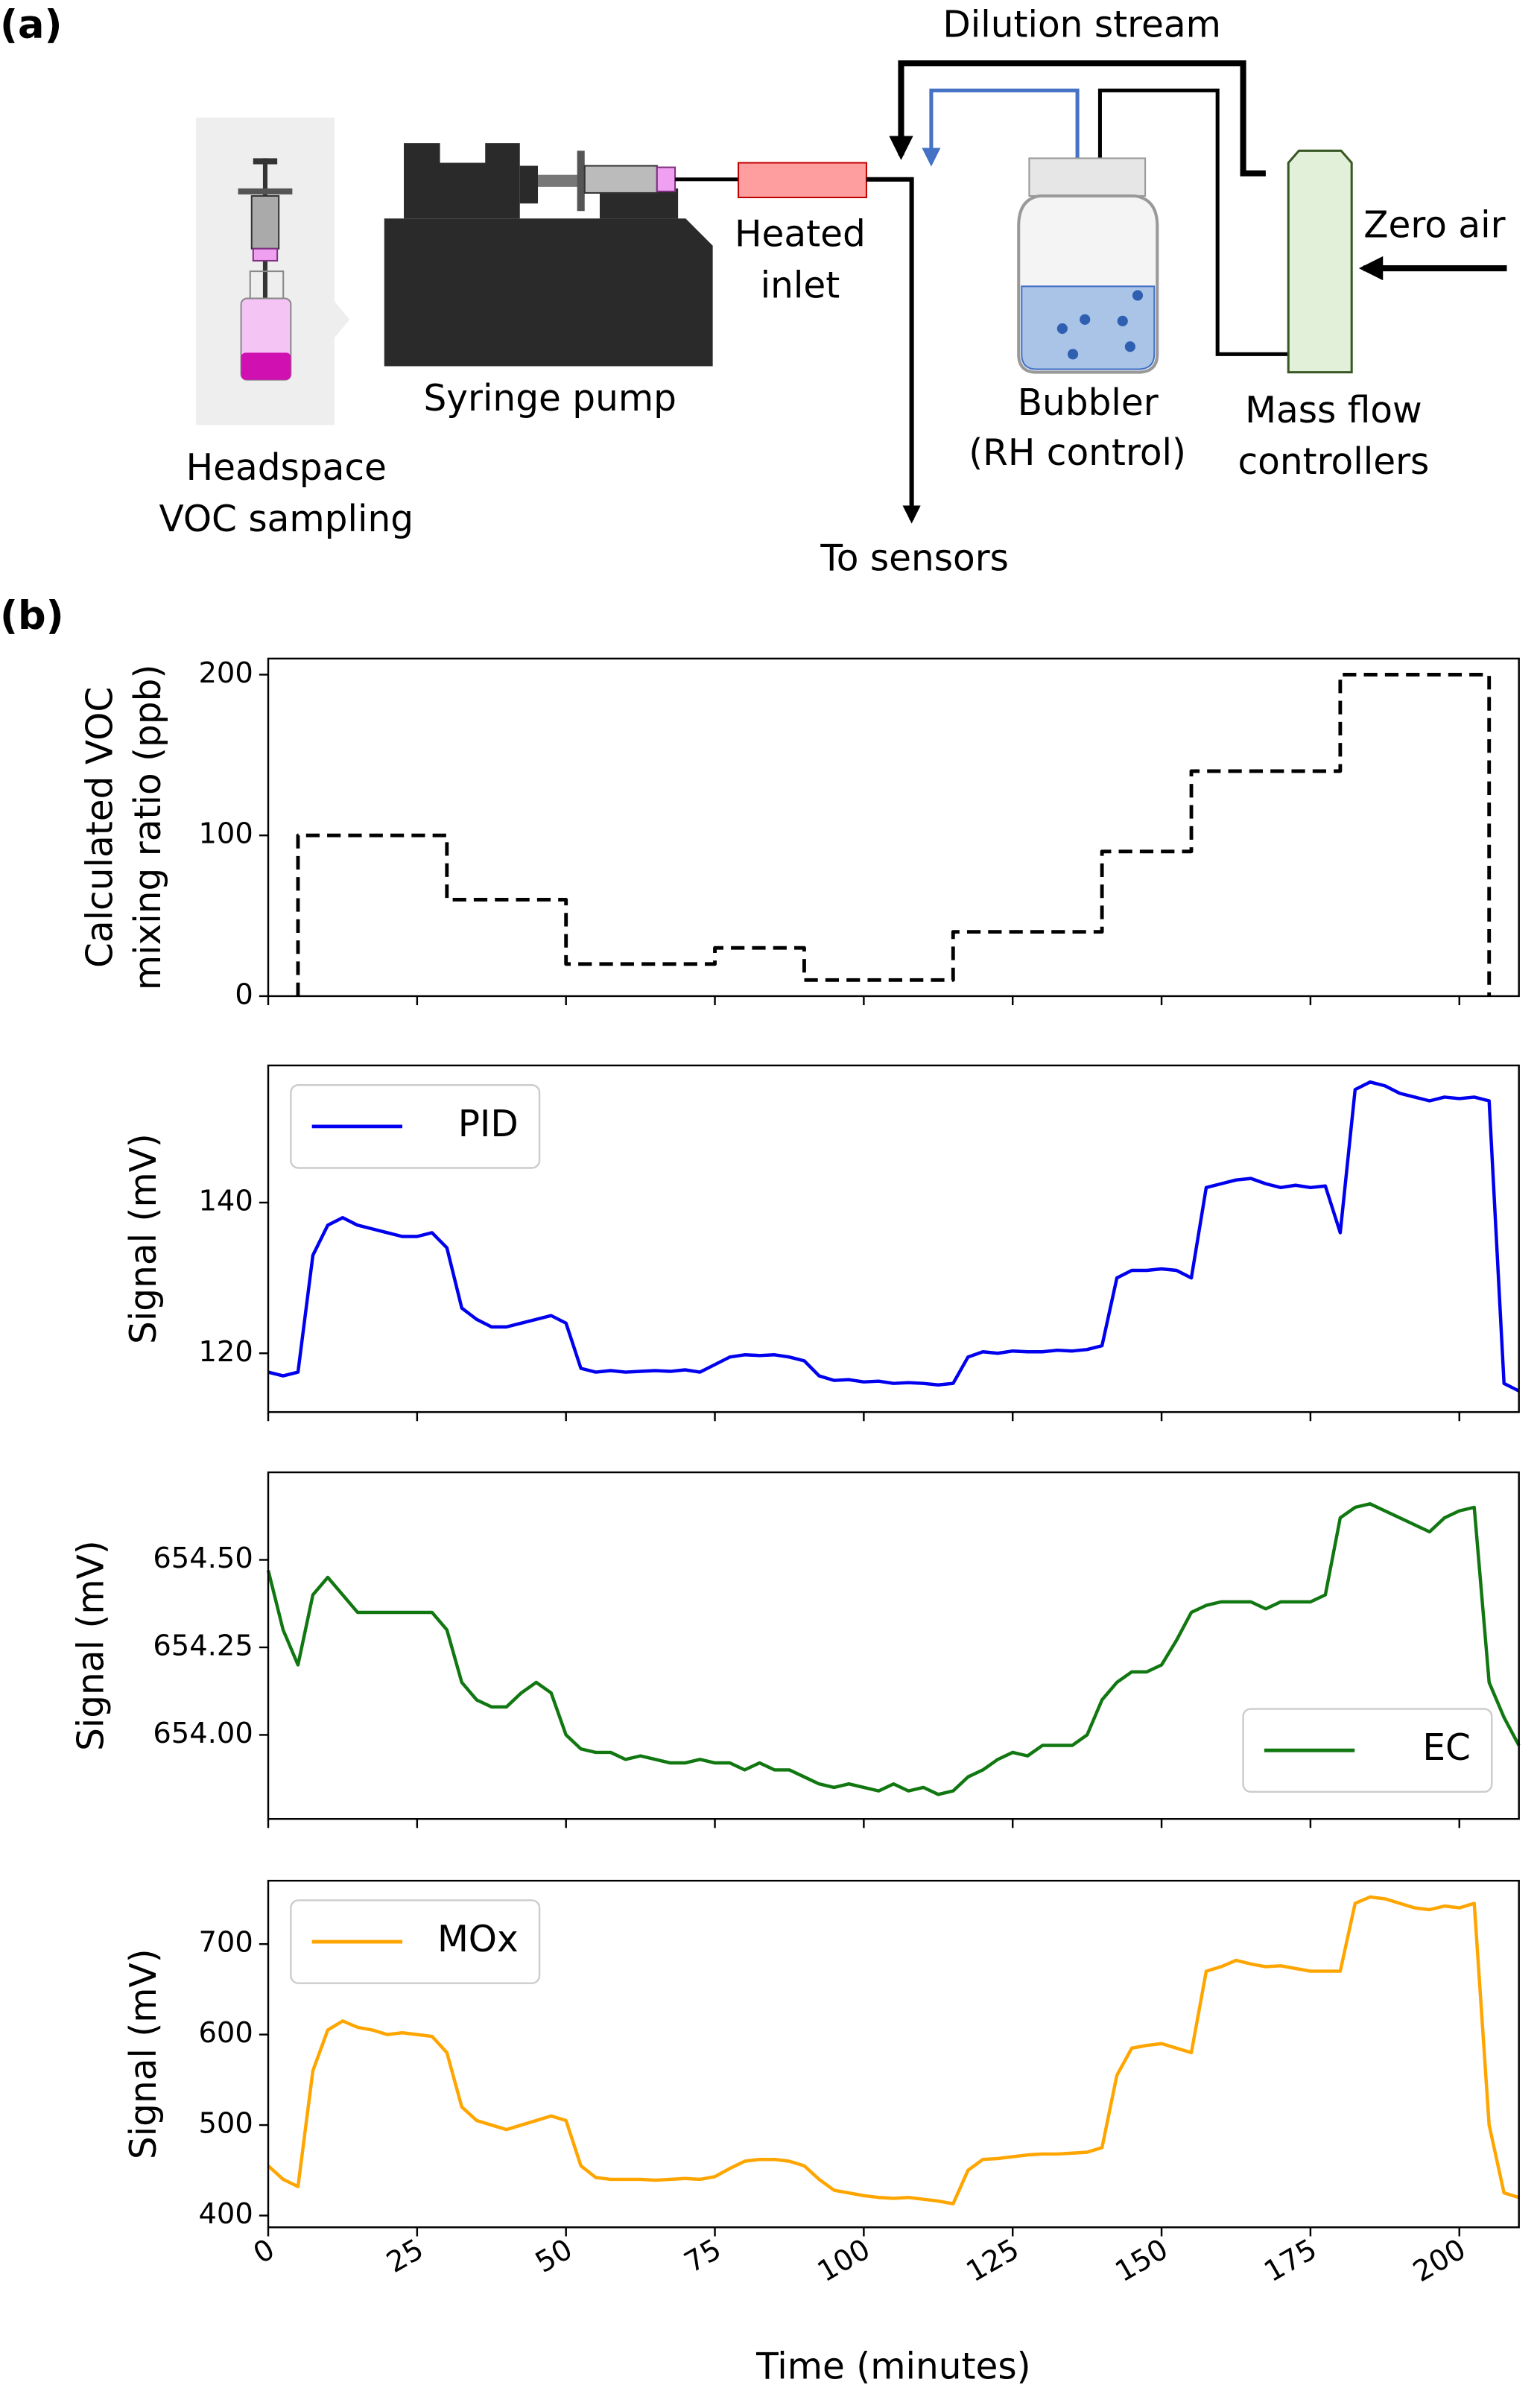 The height and width of the screenshot is (2391, 1540). Describe the element at coordinates (1087, 177) in the screenshot. I see `bubbler-lid` at that location.